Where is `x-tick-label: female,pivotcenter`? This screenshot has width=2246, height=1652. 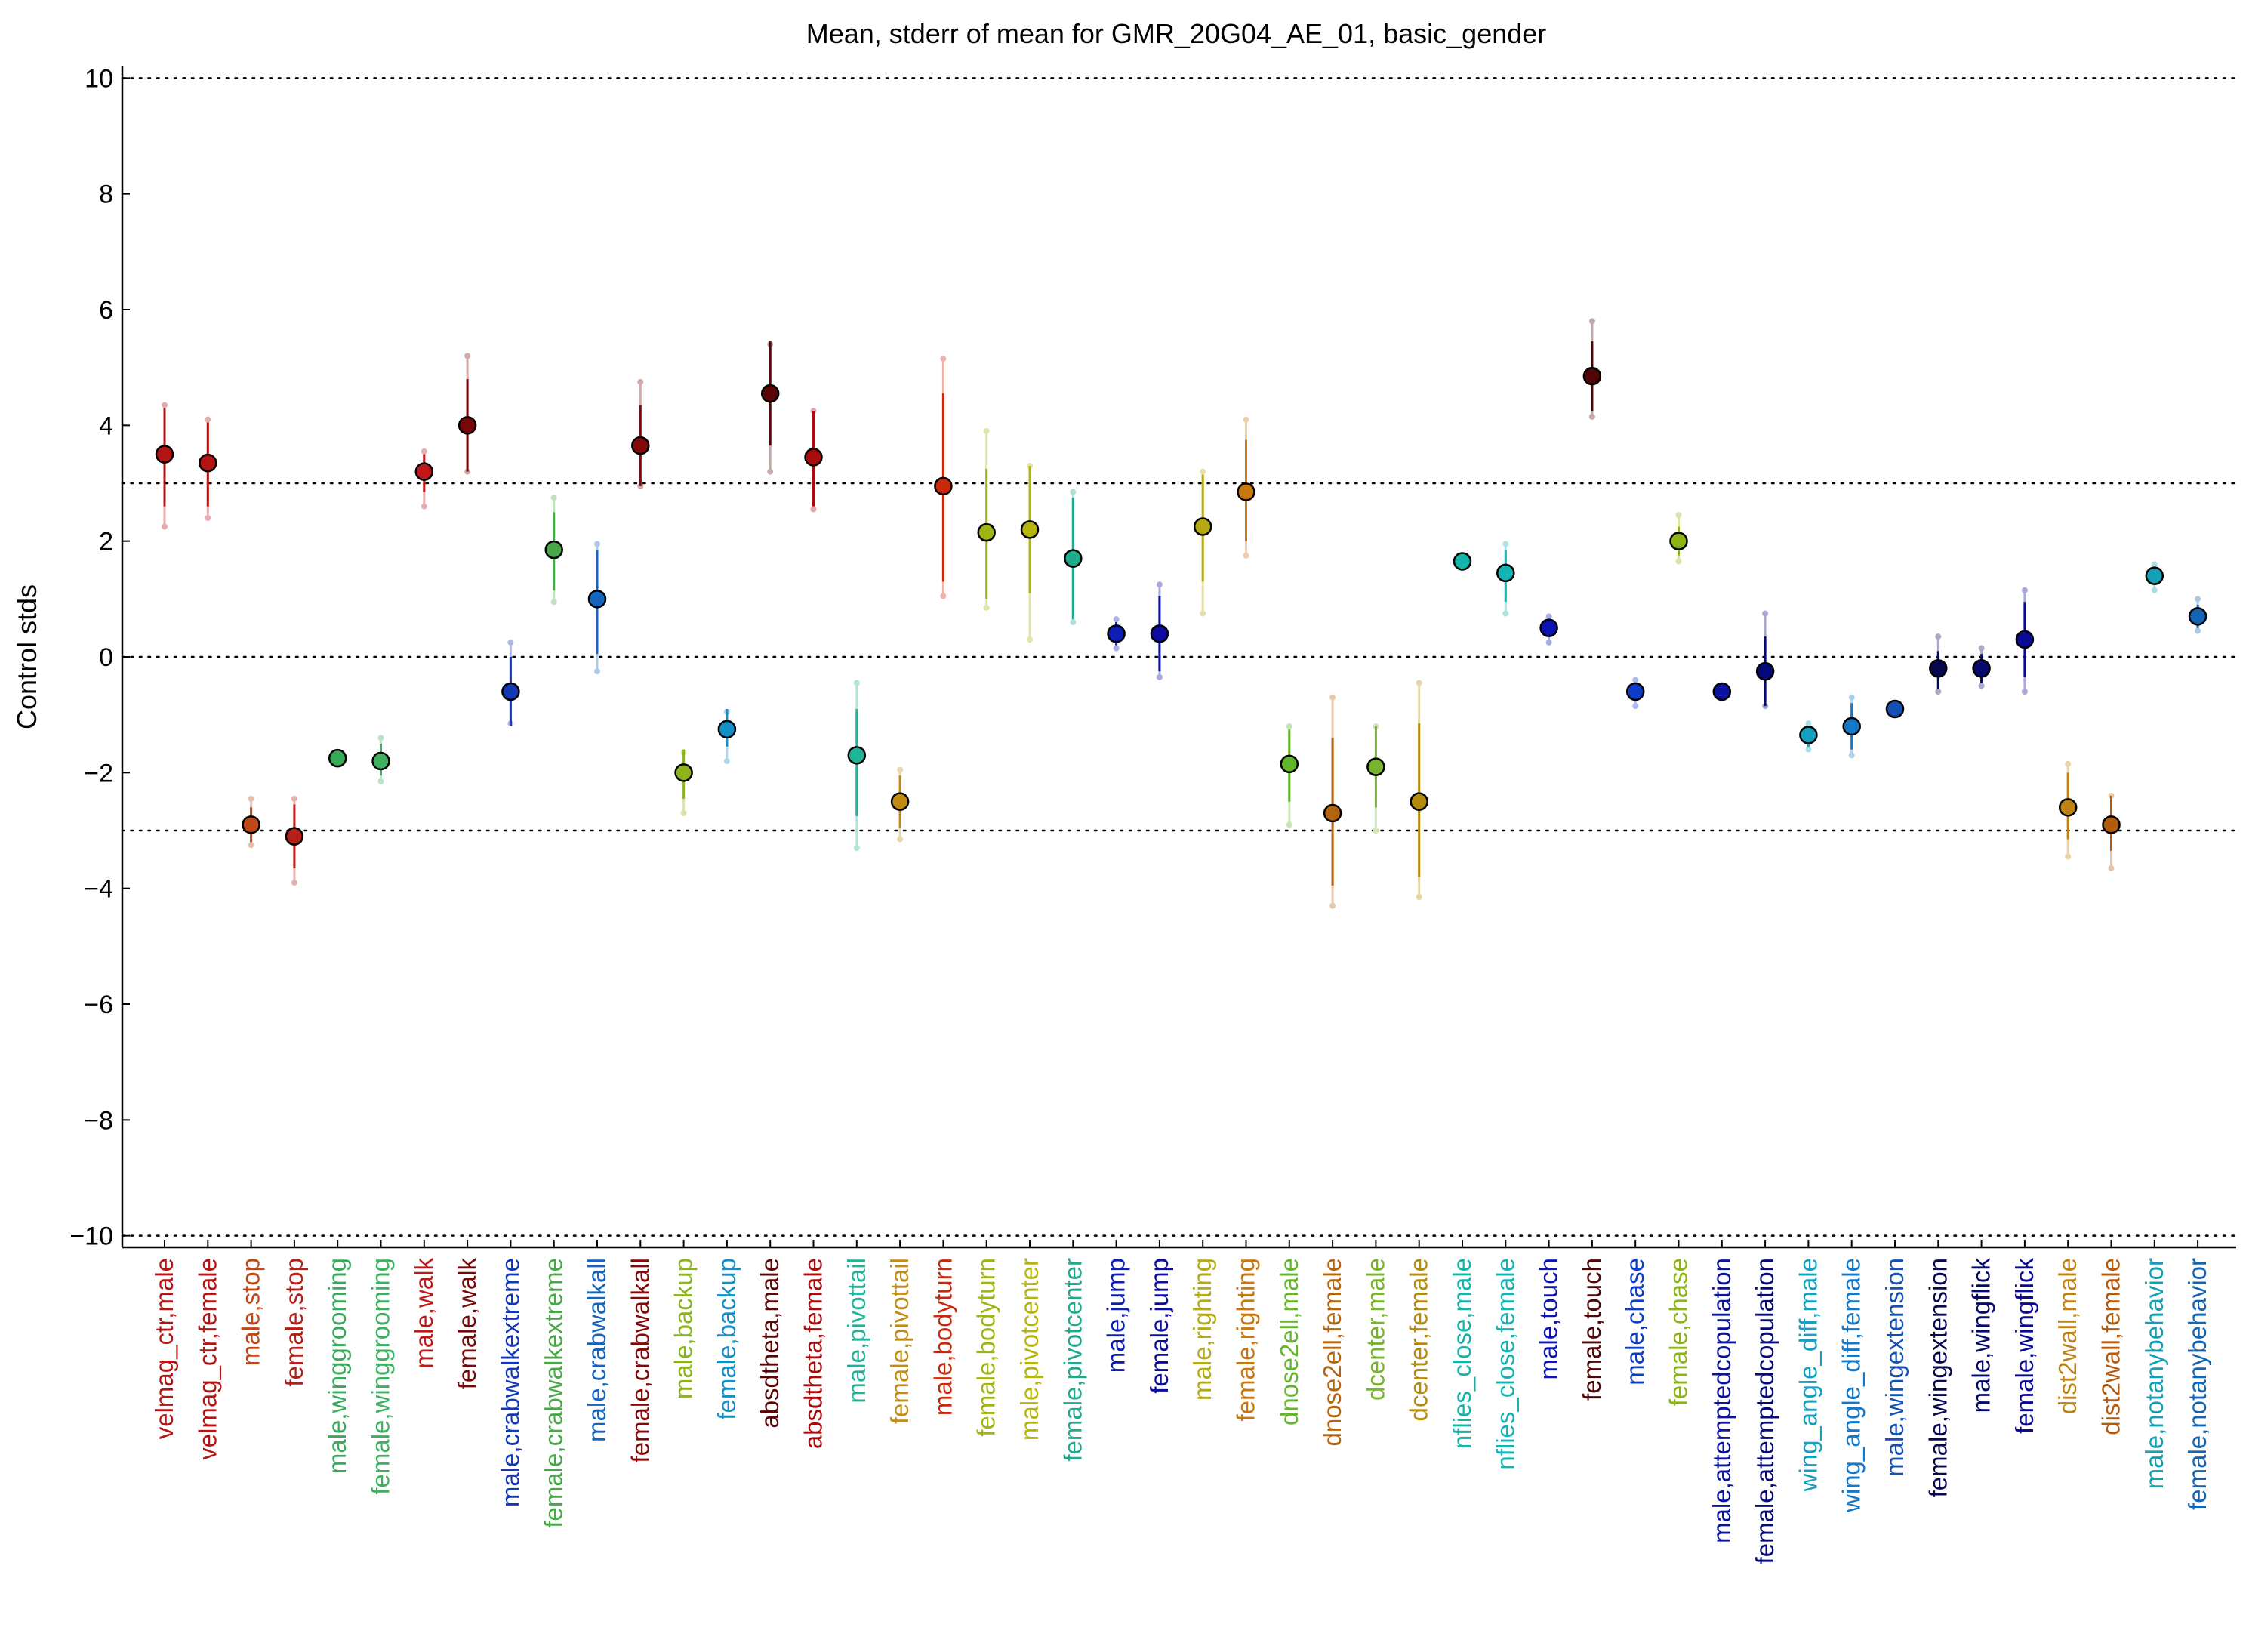 x-tick-label: female,pivotcenter is located at coordinates (1072, 1360).